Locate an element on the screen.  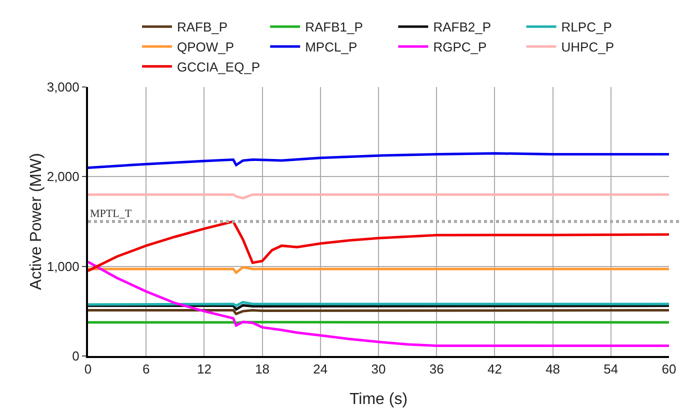
legend-label: UHPC_P is located at coordinates (587, 47).